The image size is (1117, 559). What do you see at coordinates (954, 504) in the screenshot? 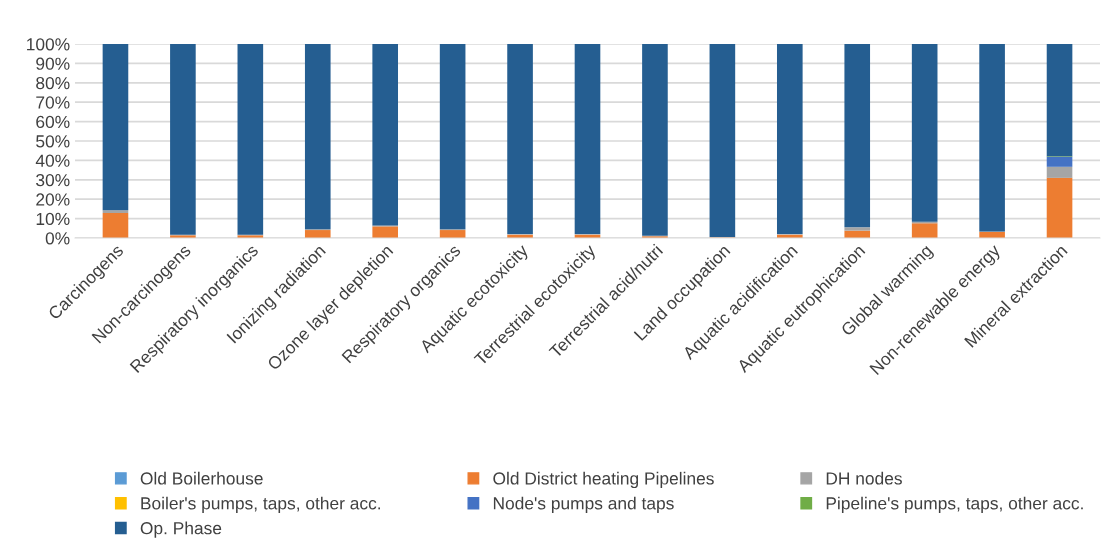
I see `legend-label: Pipeline's pumps, taps, other acc.` at bounding box center [954, 504].